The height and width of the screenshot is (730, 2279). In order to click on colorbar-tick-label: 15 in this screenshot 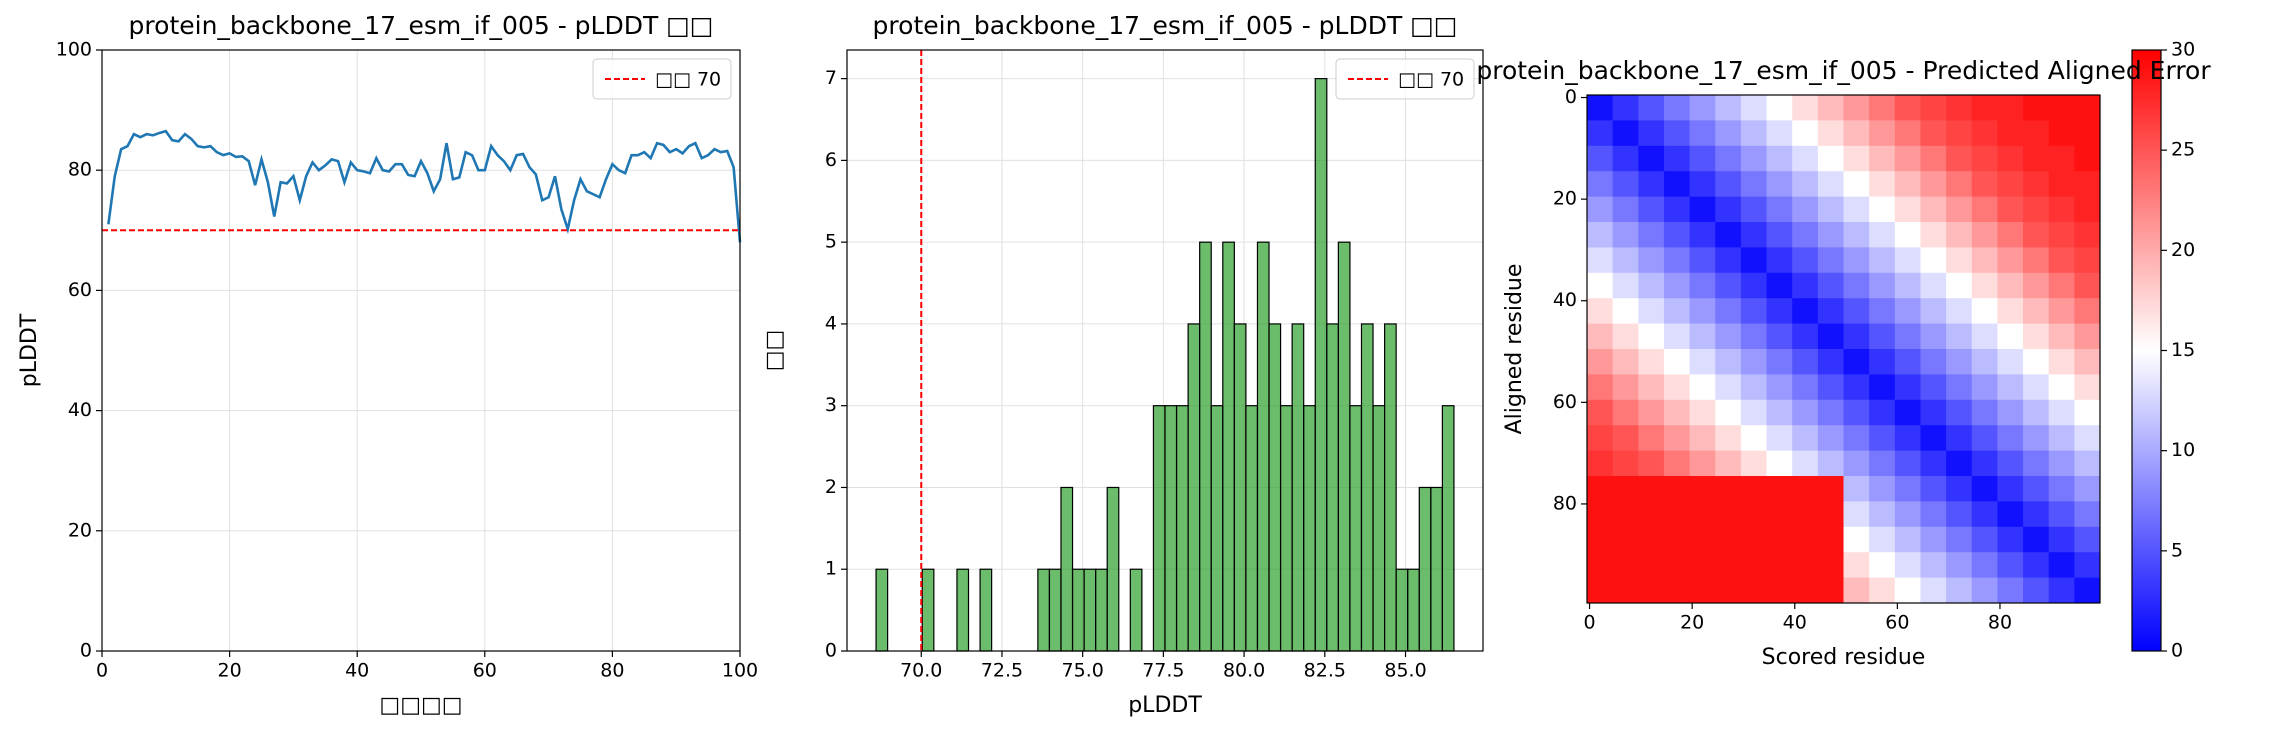, I will do `click(2183, 350)`.